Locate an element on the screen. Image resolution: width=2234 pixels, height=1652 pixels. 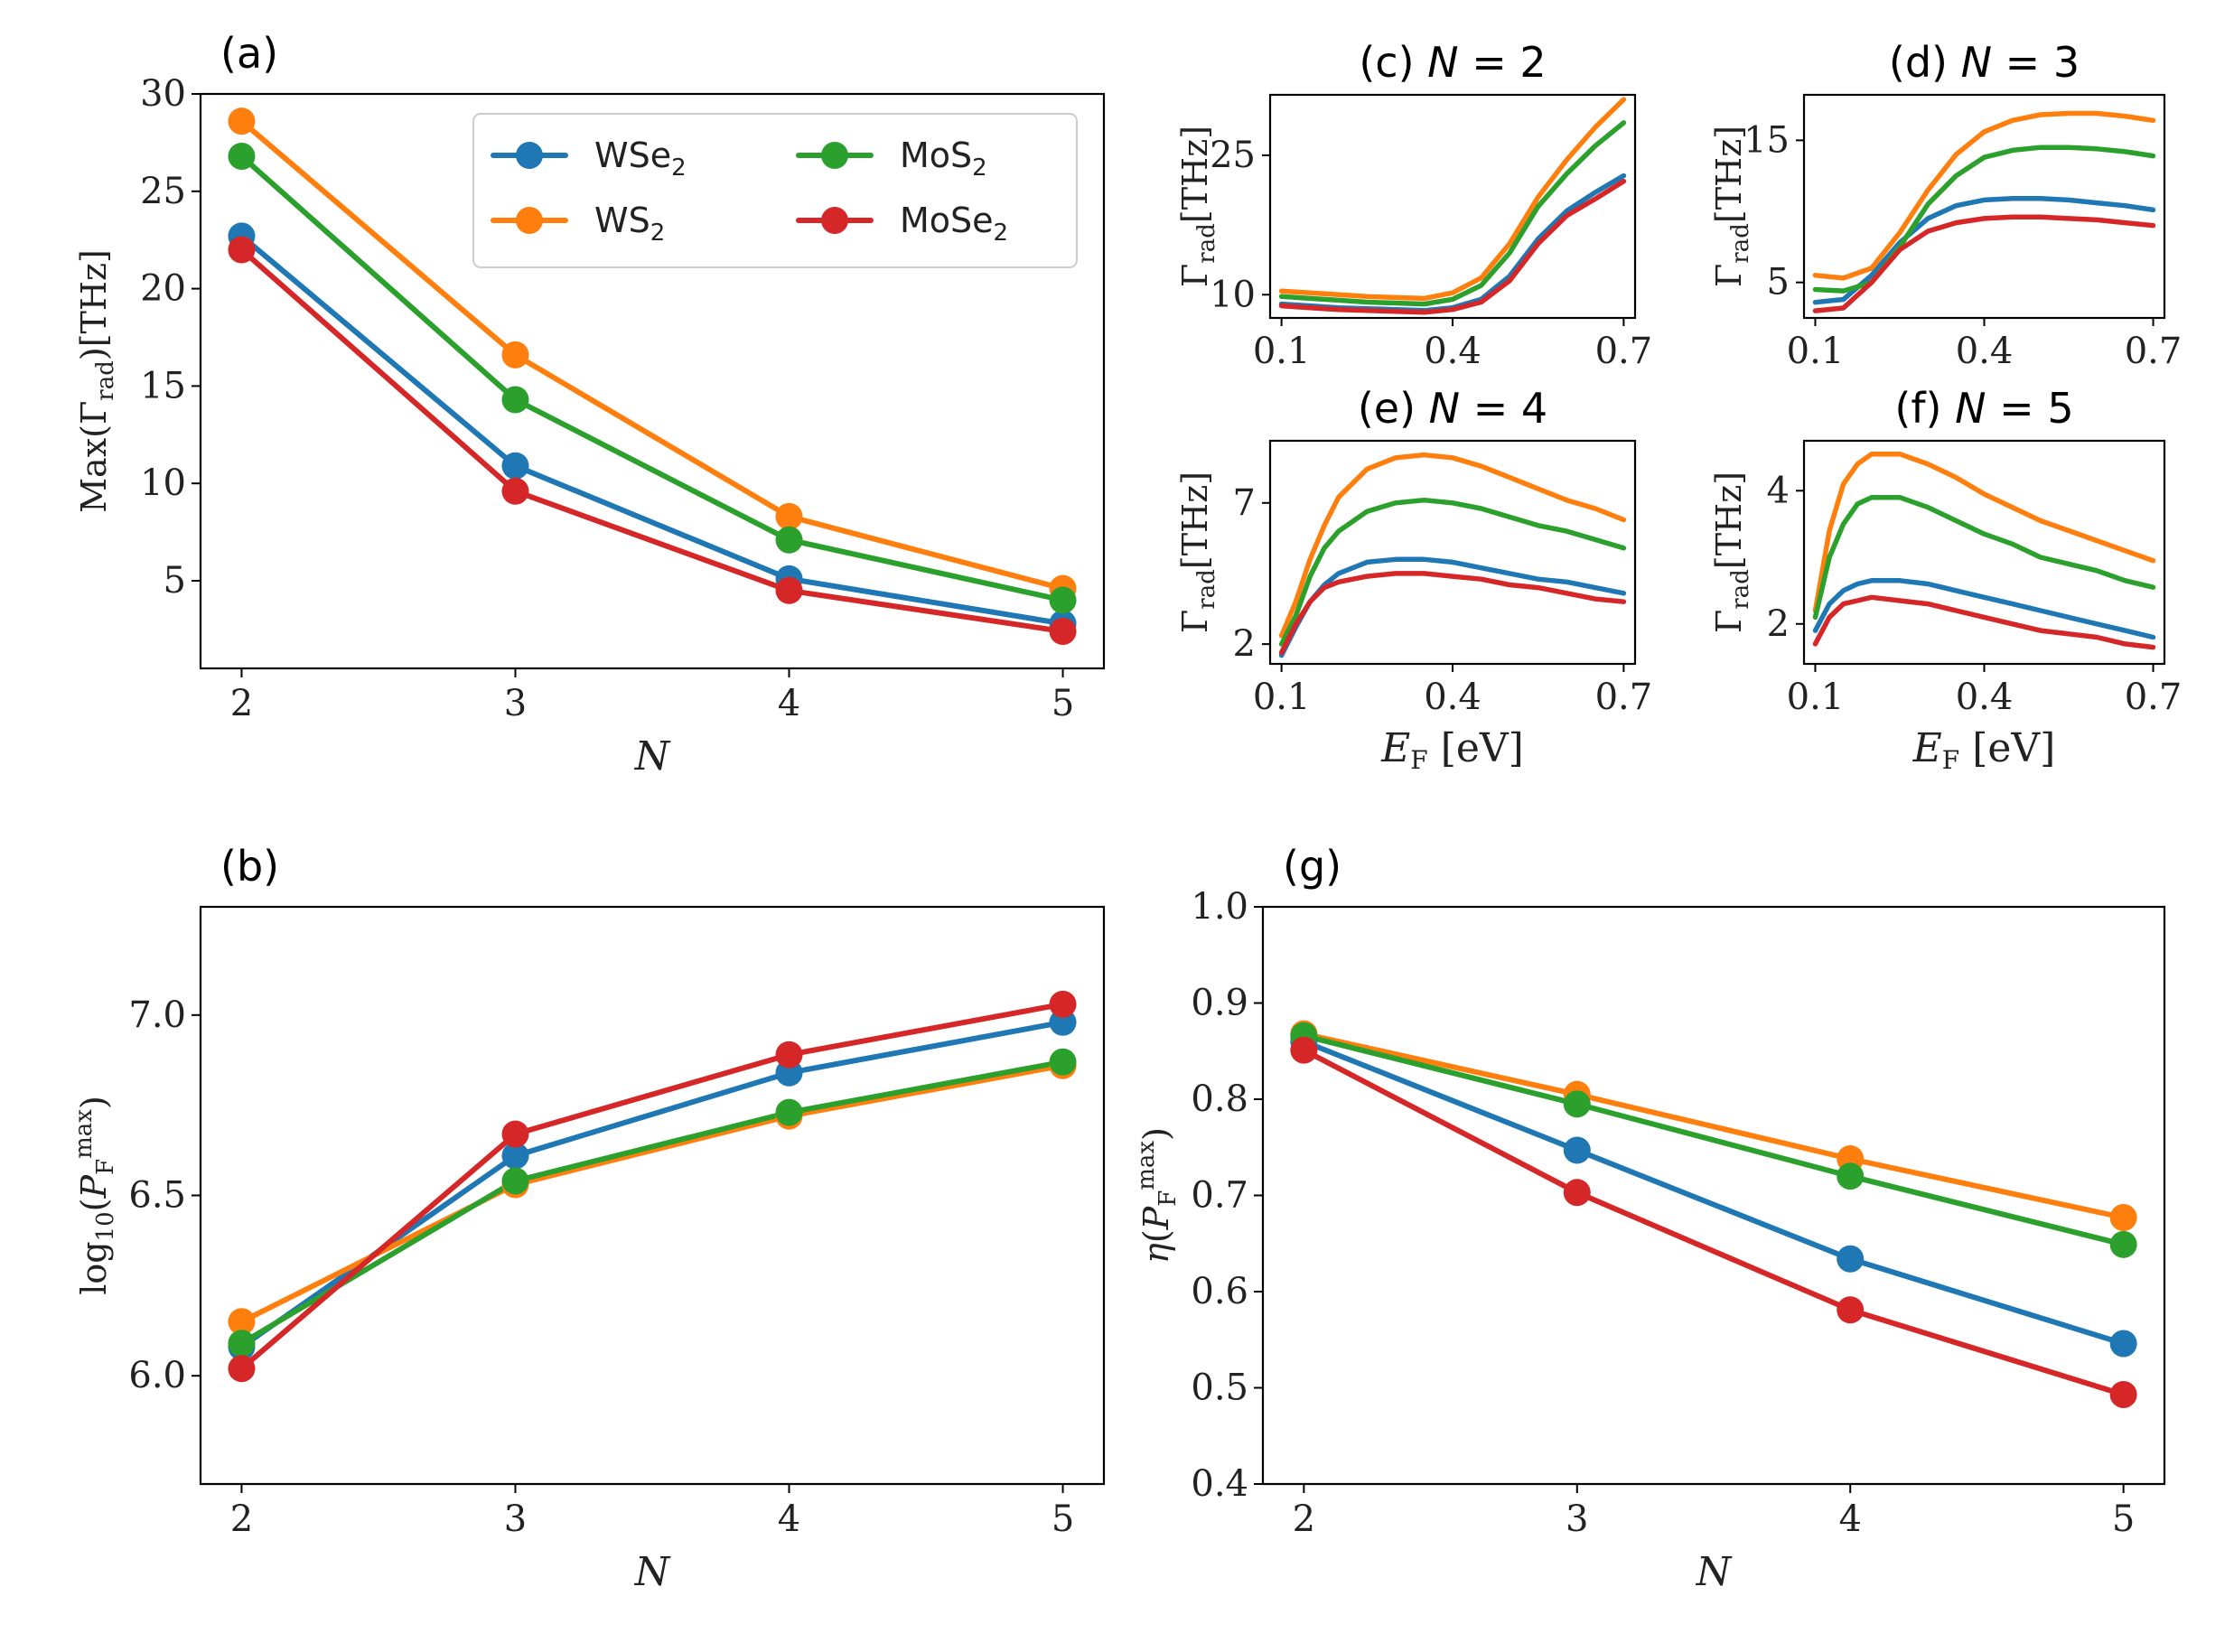
y-tick-label: 6.0 is located at coordinates (157, 1375).